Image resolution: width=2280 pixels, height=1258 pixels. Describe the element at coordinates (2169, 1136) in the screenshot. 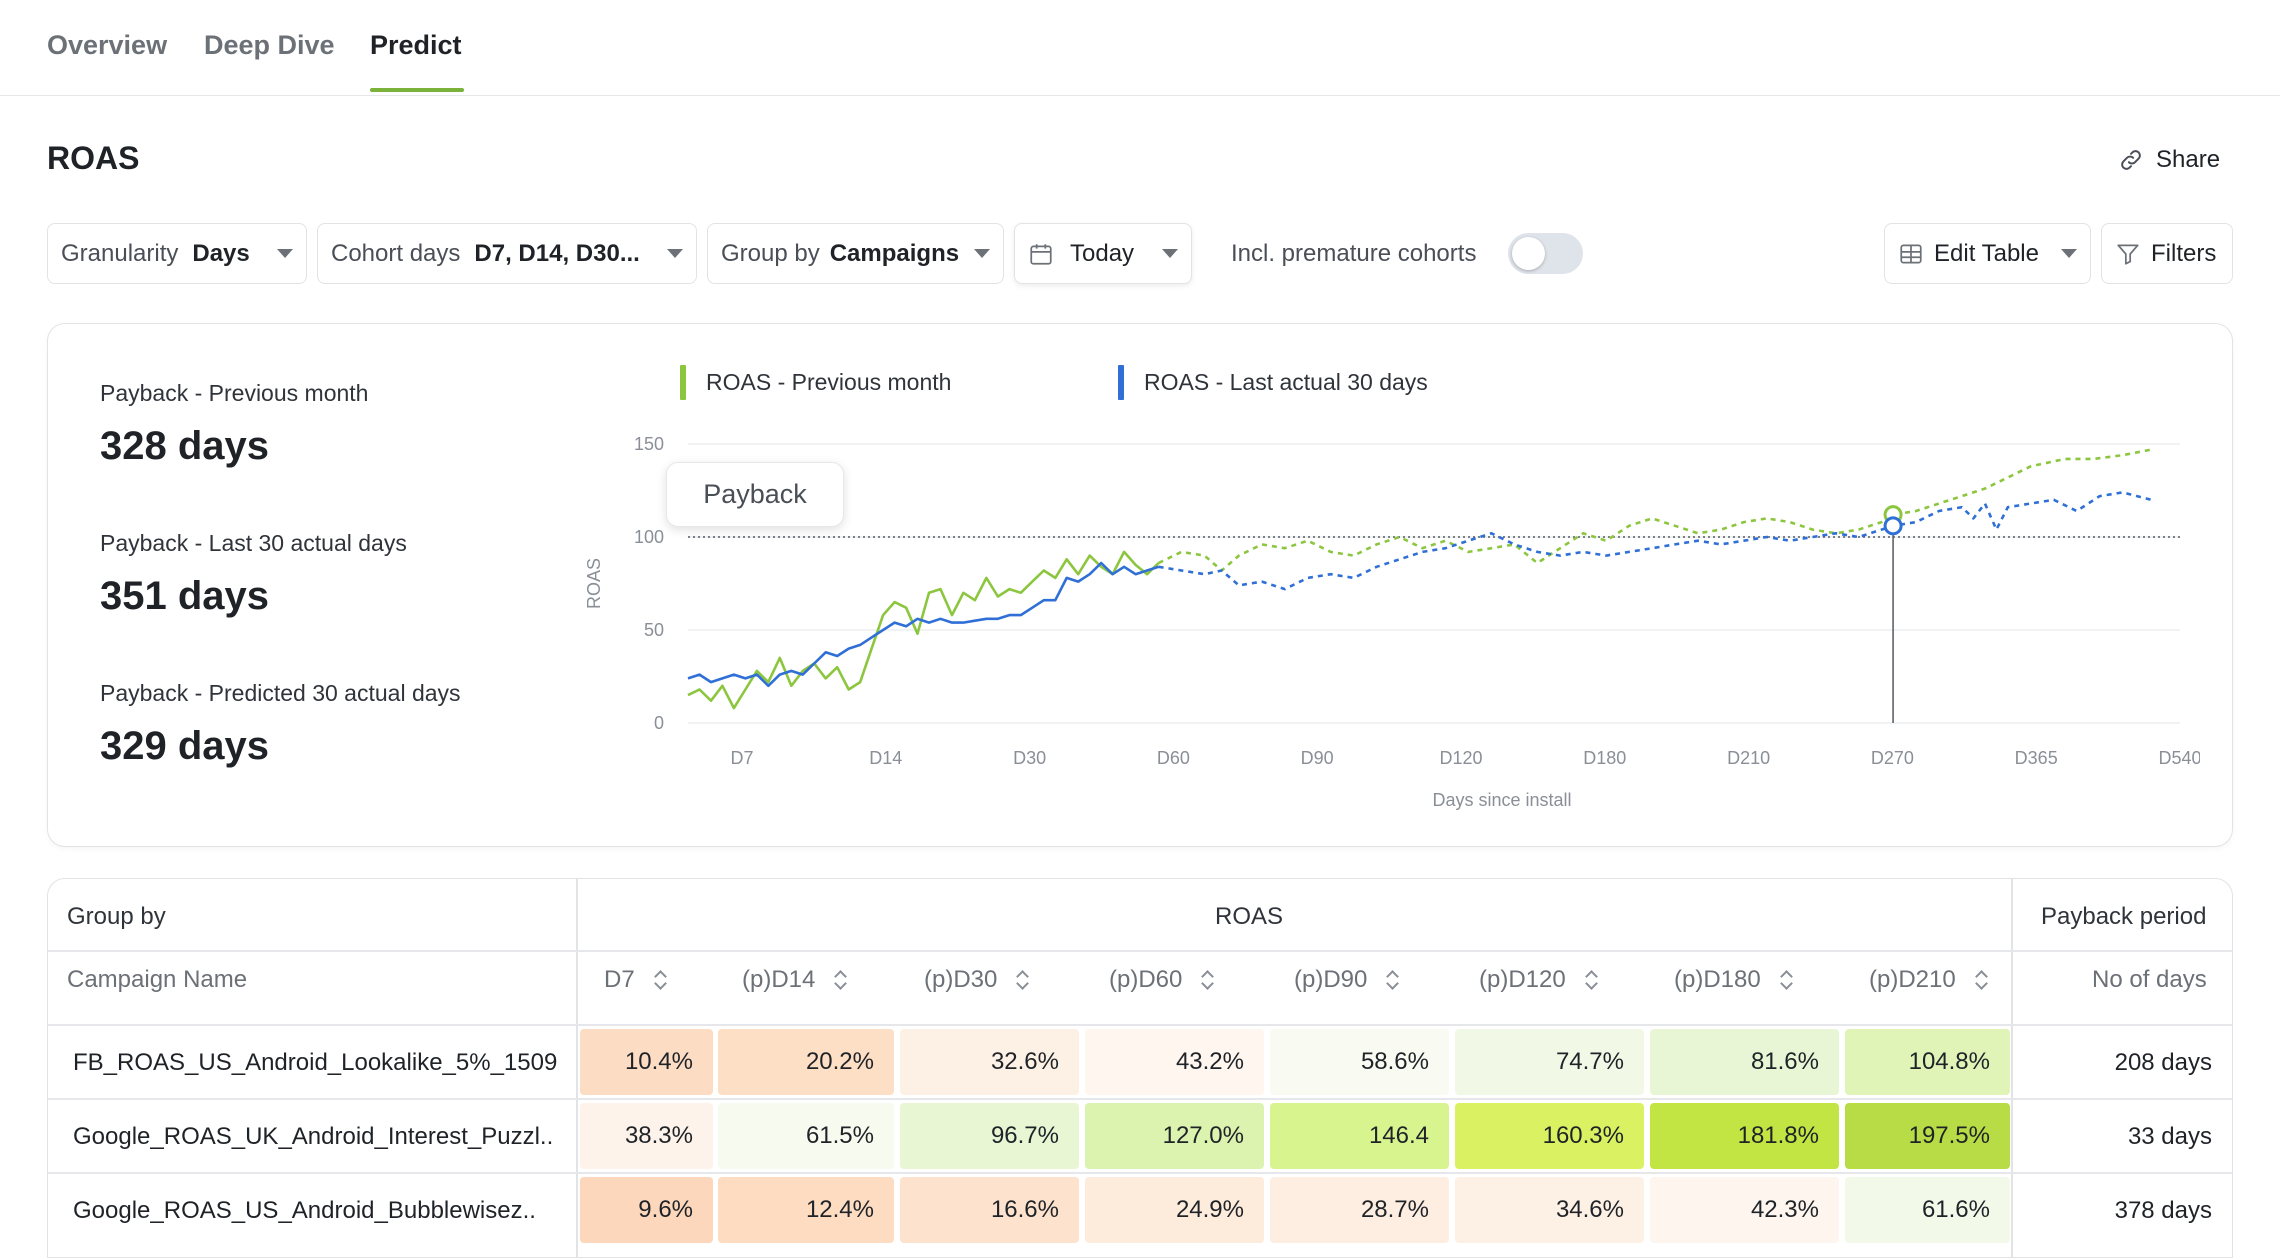

I see `payback-days: 33 days` at that location.